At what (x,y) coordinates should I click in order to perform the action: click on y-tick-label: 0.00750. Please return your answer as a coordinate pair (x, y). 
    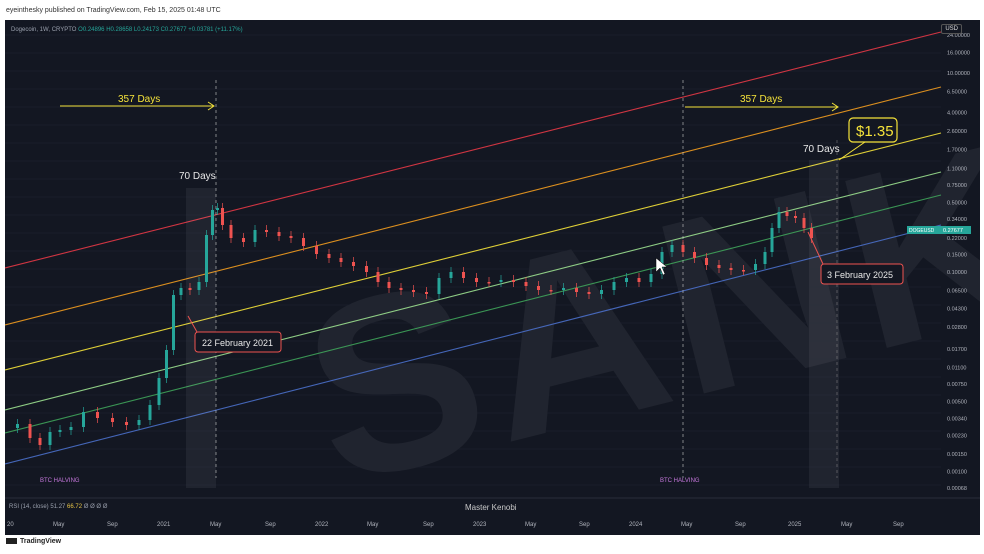
    Looking at the image, I should click on (957, 385).